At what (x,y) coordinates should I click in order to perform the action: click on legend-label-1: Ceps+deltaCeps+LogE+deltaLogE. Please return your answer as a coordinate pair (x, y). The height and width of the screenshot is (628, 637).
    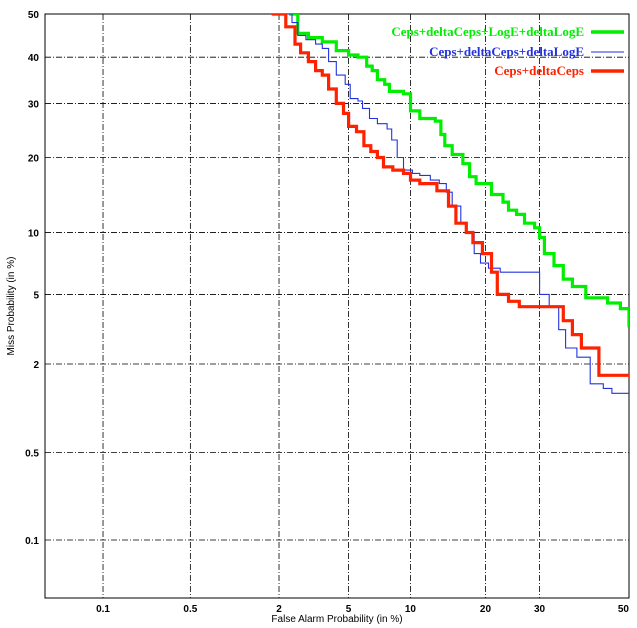
    Looking at the image, I should click on (487, 31).